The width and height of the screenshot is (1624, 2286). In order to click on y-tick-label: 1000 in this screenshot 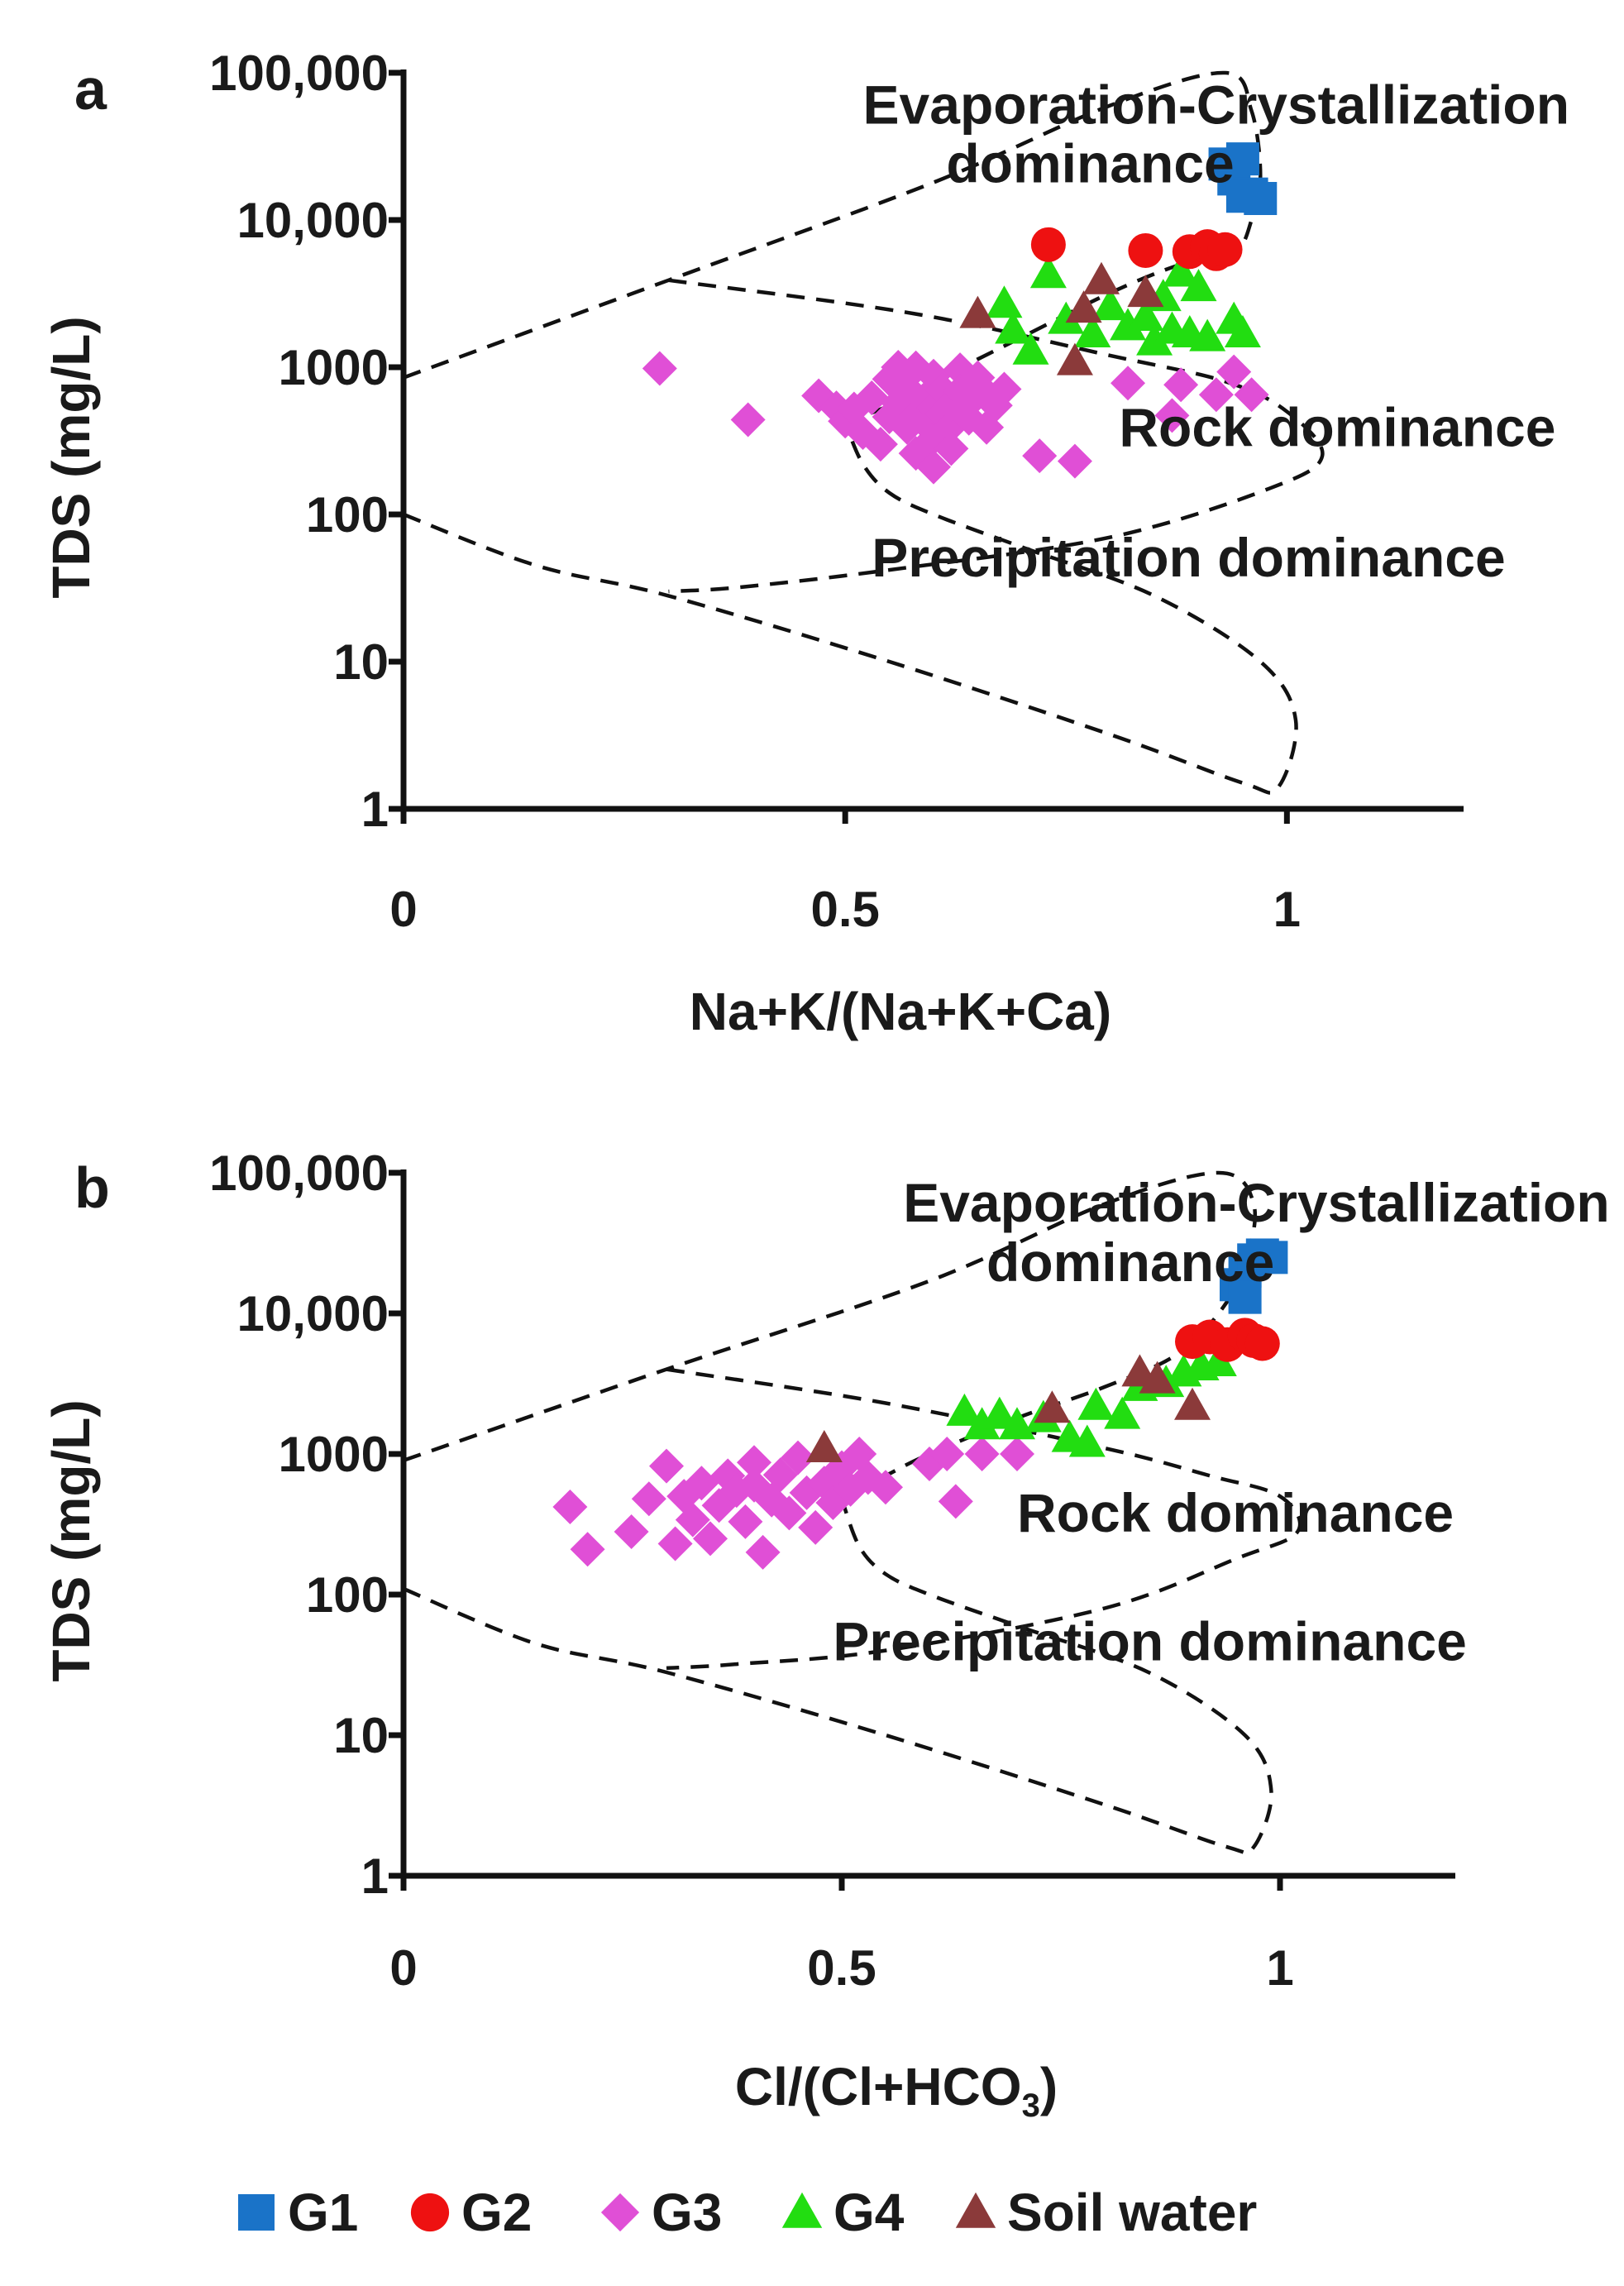, I will do `click(334, 1454)`.